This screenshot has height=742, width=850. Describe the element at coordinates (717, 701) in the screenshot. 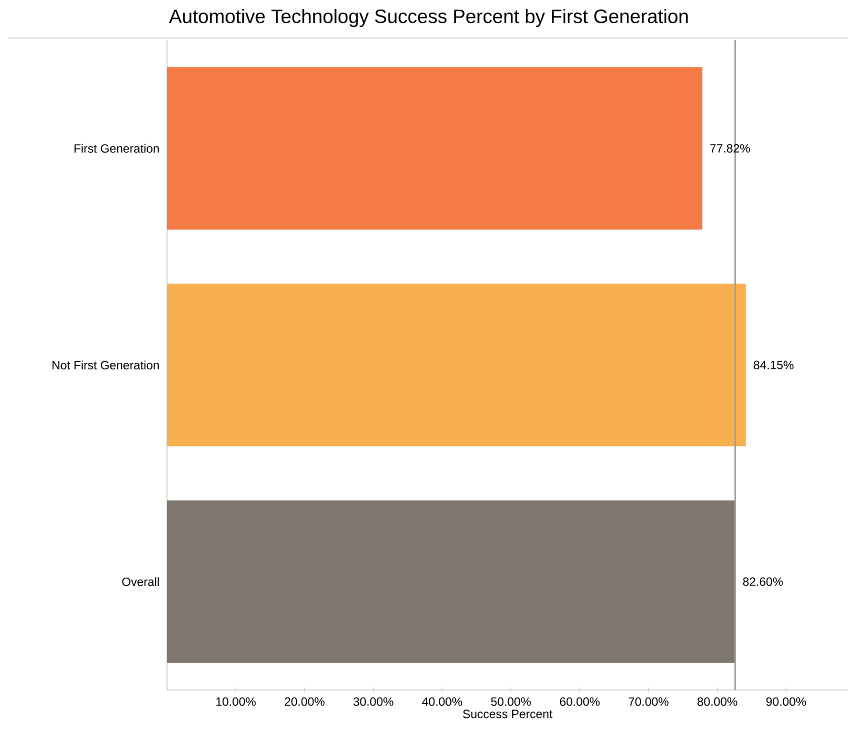

I see `x-tick-label: 80.00%` at that location.